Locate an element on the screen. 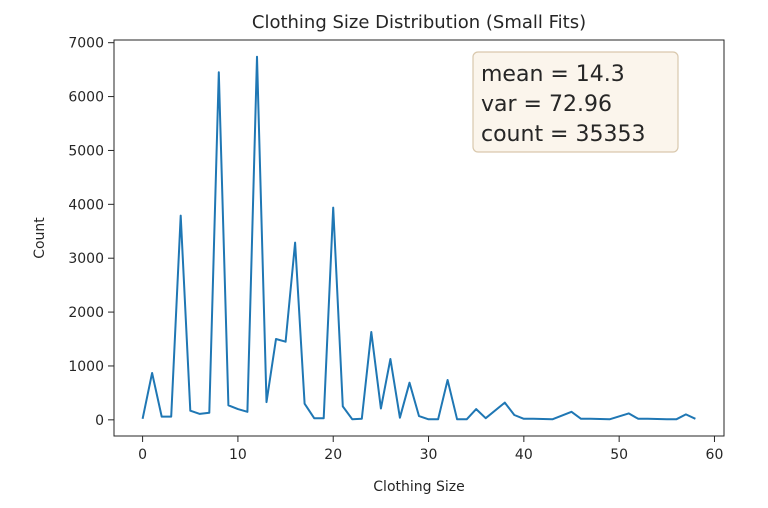 This screenshot has width=768, height=508. x-axis-ticks: 0 10 20 30 40 50 60 is located at coordinates (430, 449).